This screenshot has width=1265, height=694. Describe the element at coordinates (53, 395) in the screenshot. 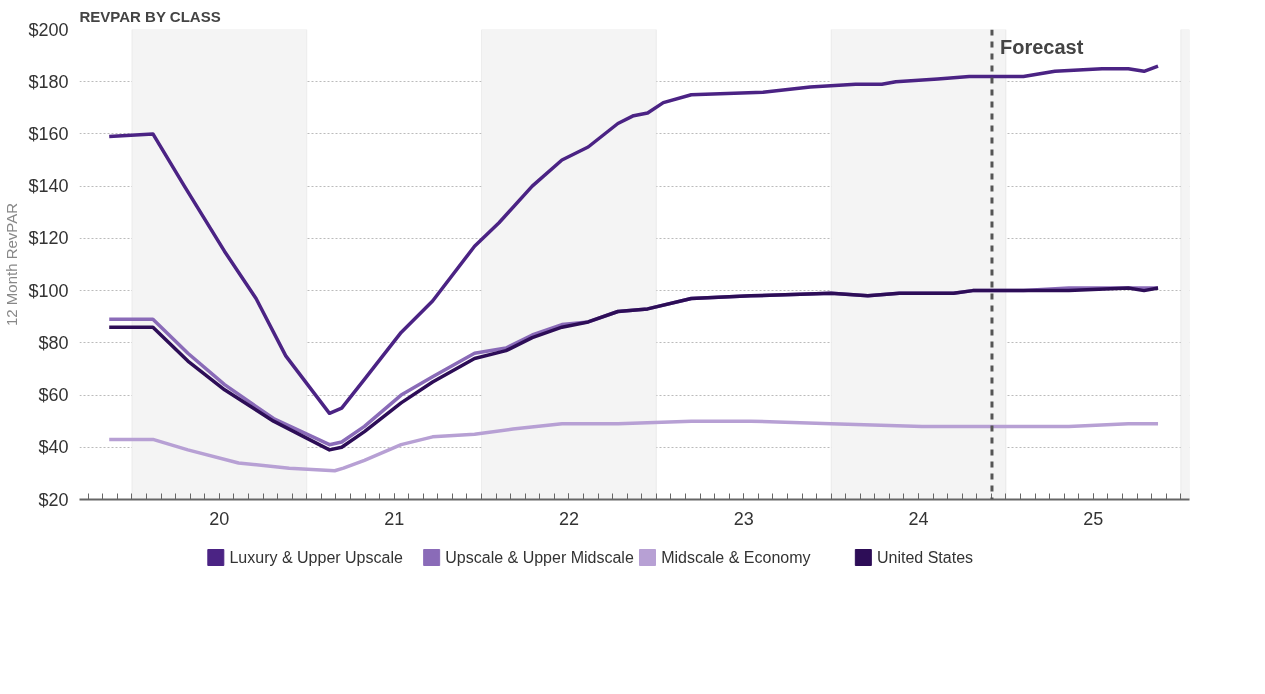

I see `y-tick-label: $60` at that location.